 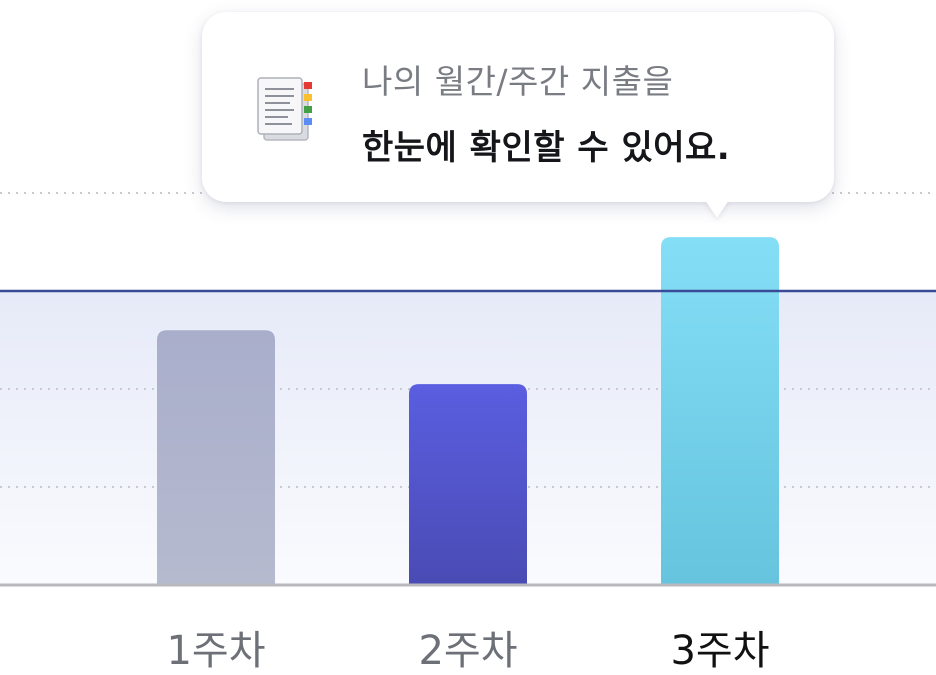 What do you see at coordinates (468, 651) in the screenshot?
I see `x-tick-label-week-2: 2주차` at bounding box center [468, 651].